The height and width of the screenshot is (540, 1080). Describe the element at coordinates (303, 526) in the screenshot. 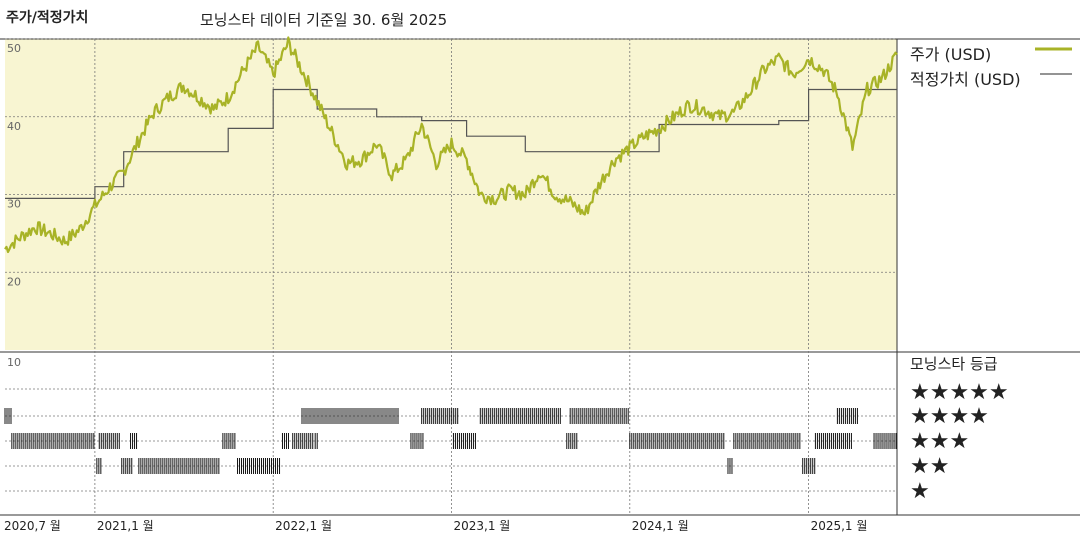

I see `x-tick-label: 2022,1 월` at that location.